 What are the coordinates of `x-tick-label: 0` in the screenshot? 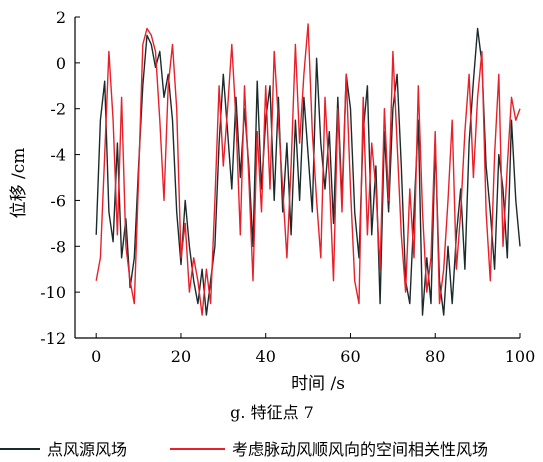 It's located at (96, 356).